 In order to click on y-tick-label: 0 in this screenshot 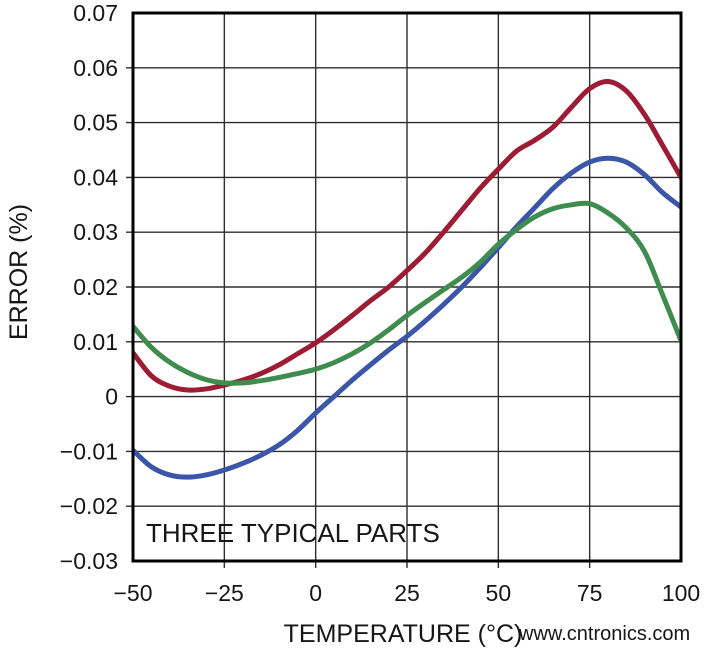, I will do `click(111, 397)`.